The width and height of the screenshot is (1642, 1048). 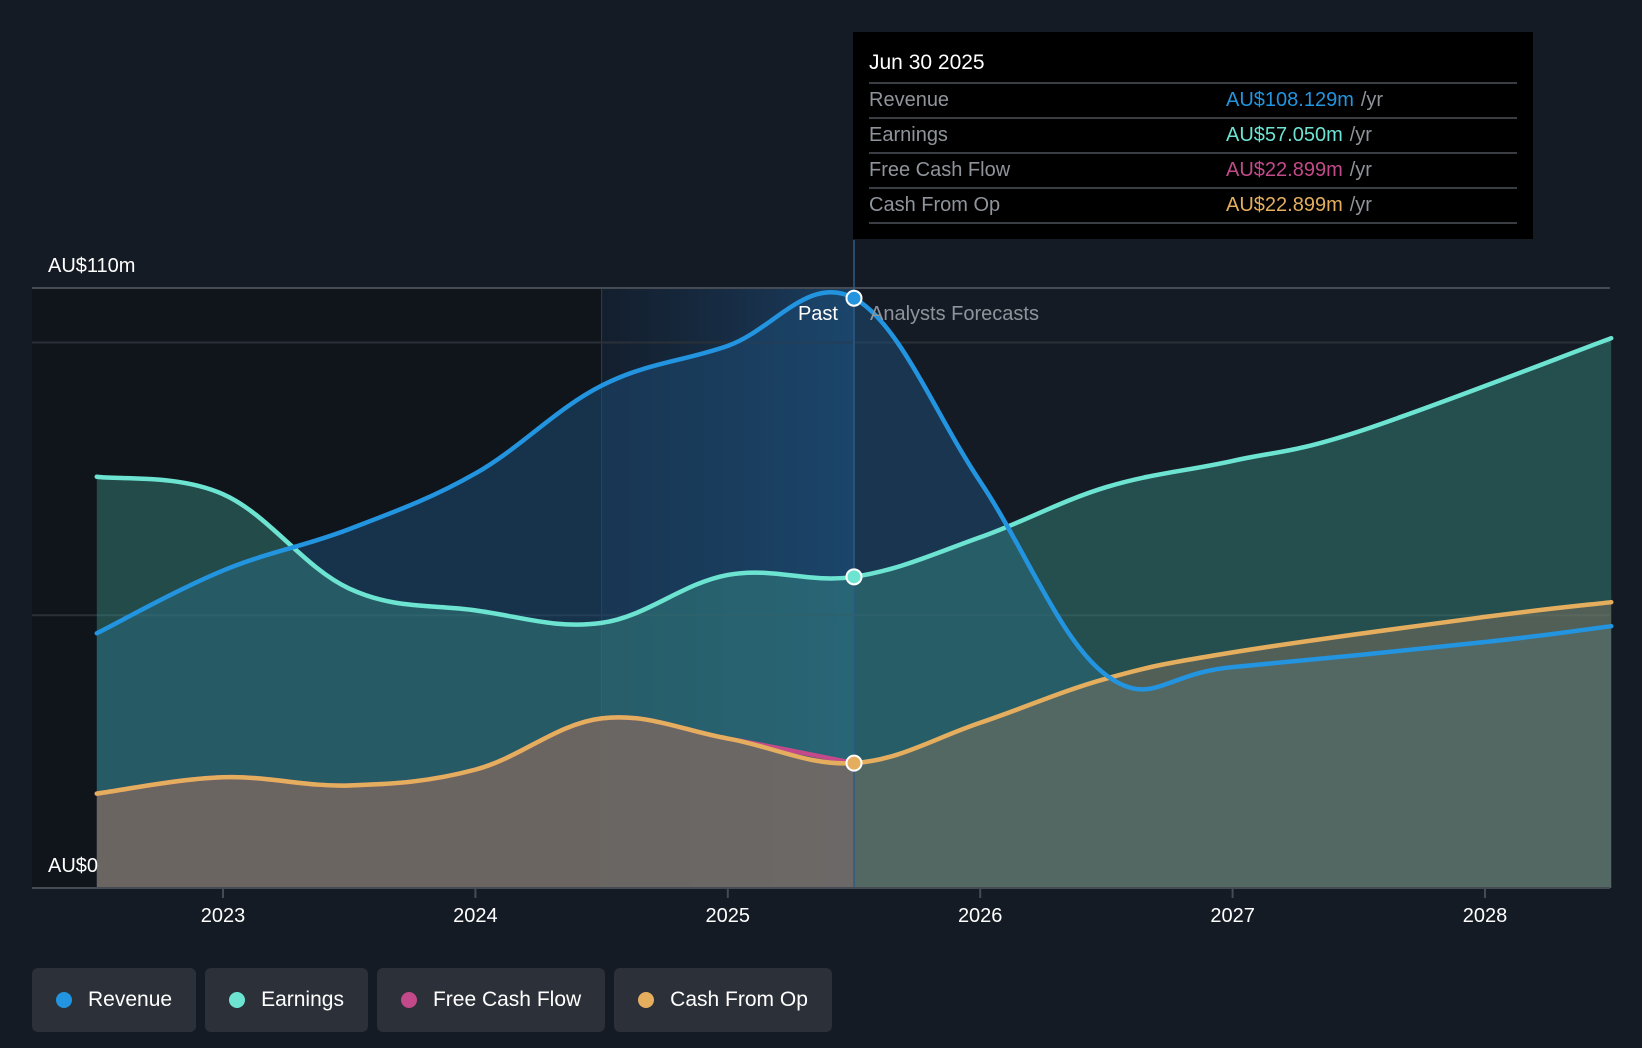 What do you see at coordinates (818, 314) in the screenshot?
I see `past-label: Past` at bounding box center [818, 314].